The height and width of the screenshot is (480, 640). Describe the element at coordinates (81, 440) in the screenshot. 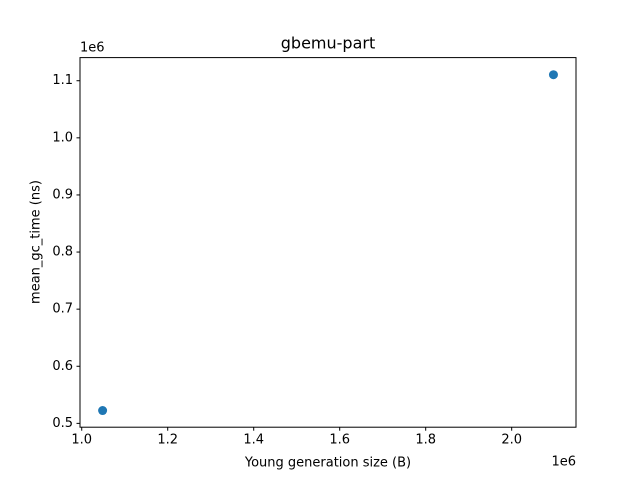

I see `x-tick-label: 1.0` at that location.